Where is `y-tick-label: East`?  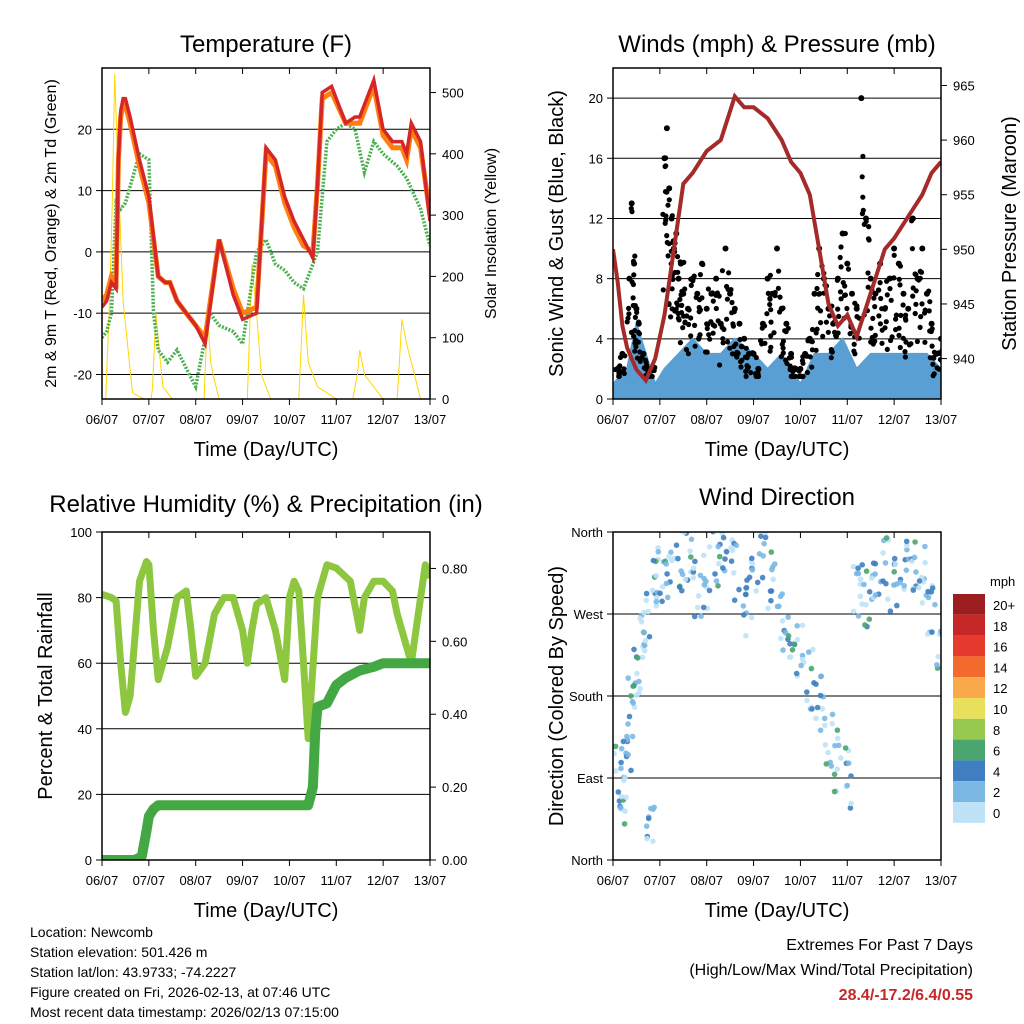
y-tick-label: East is located at coordinates (590, 778).